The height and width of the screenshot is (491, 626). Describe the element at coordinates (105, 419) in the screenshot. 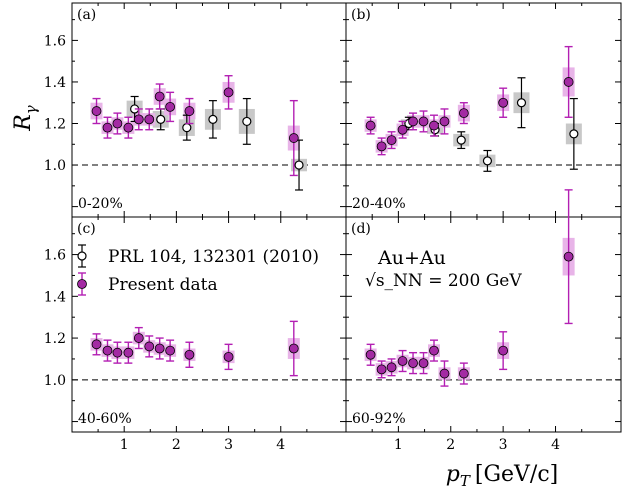

I see `centrality-label: 40-60%` at that location.